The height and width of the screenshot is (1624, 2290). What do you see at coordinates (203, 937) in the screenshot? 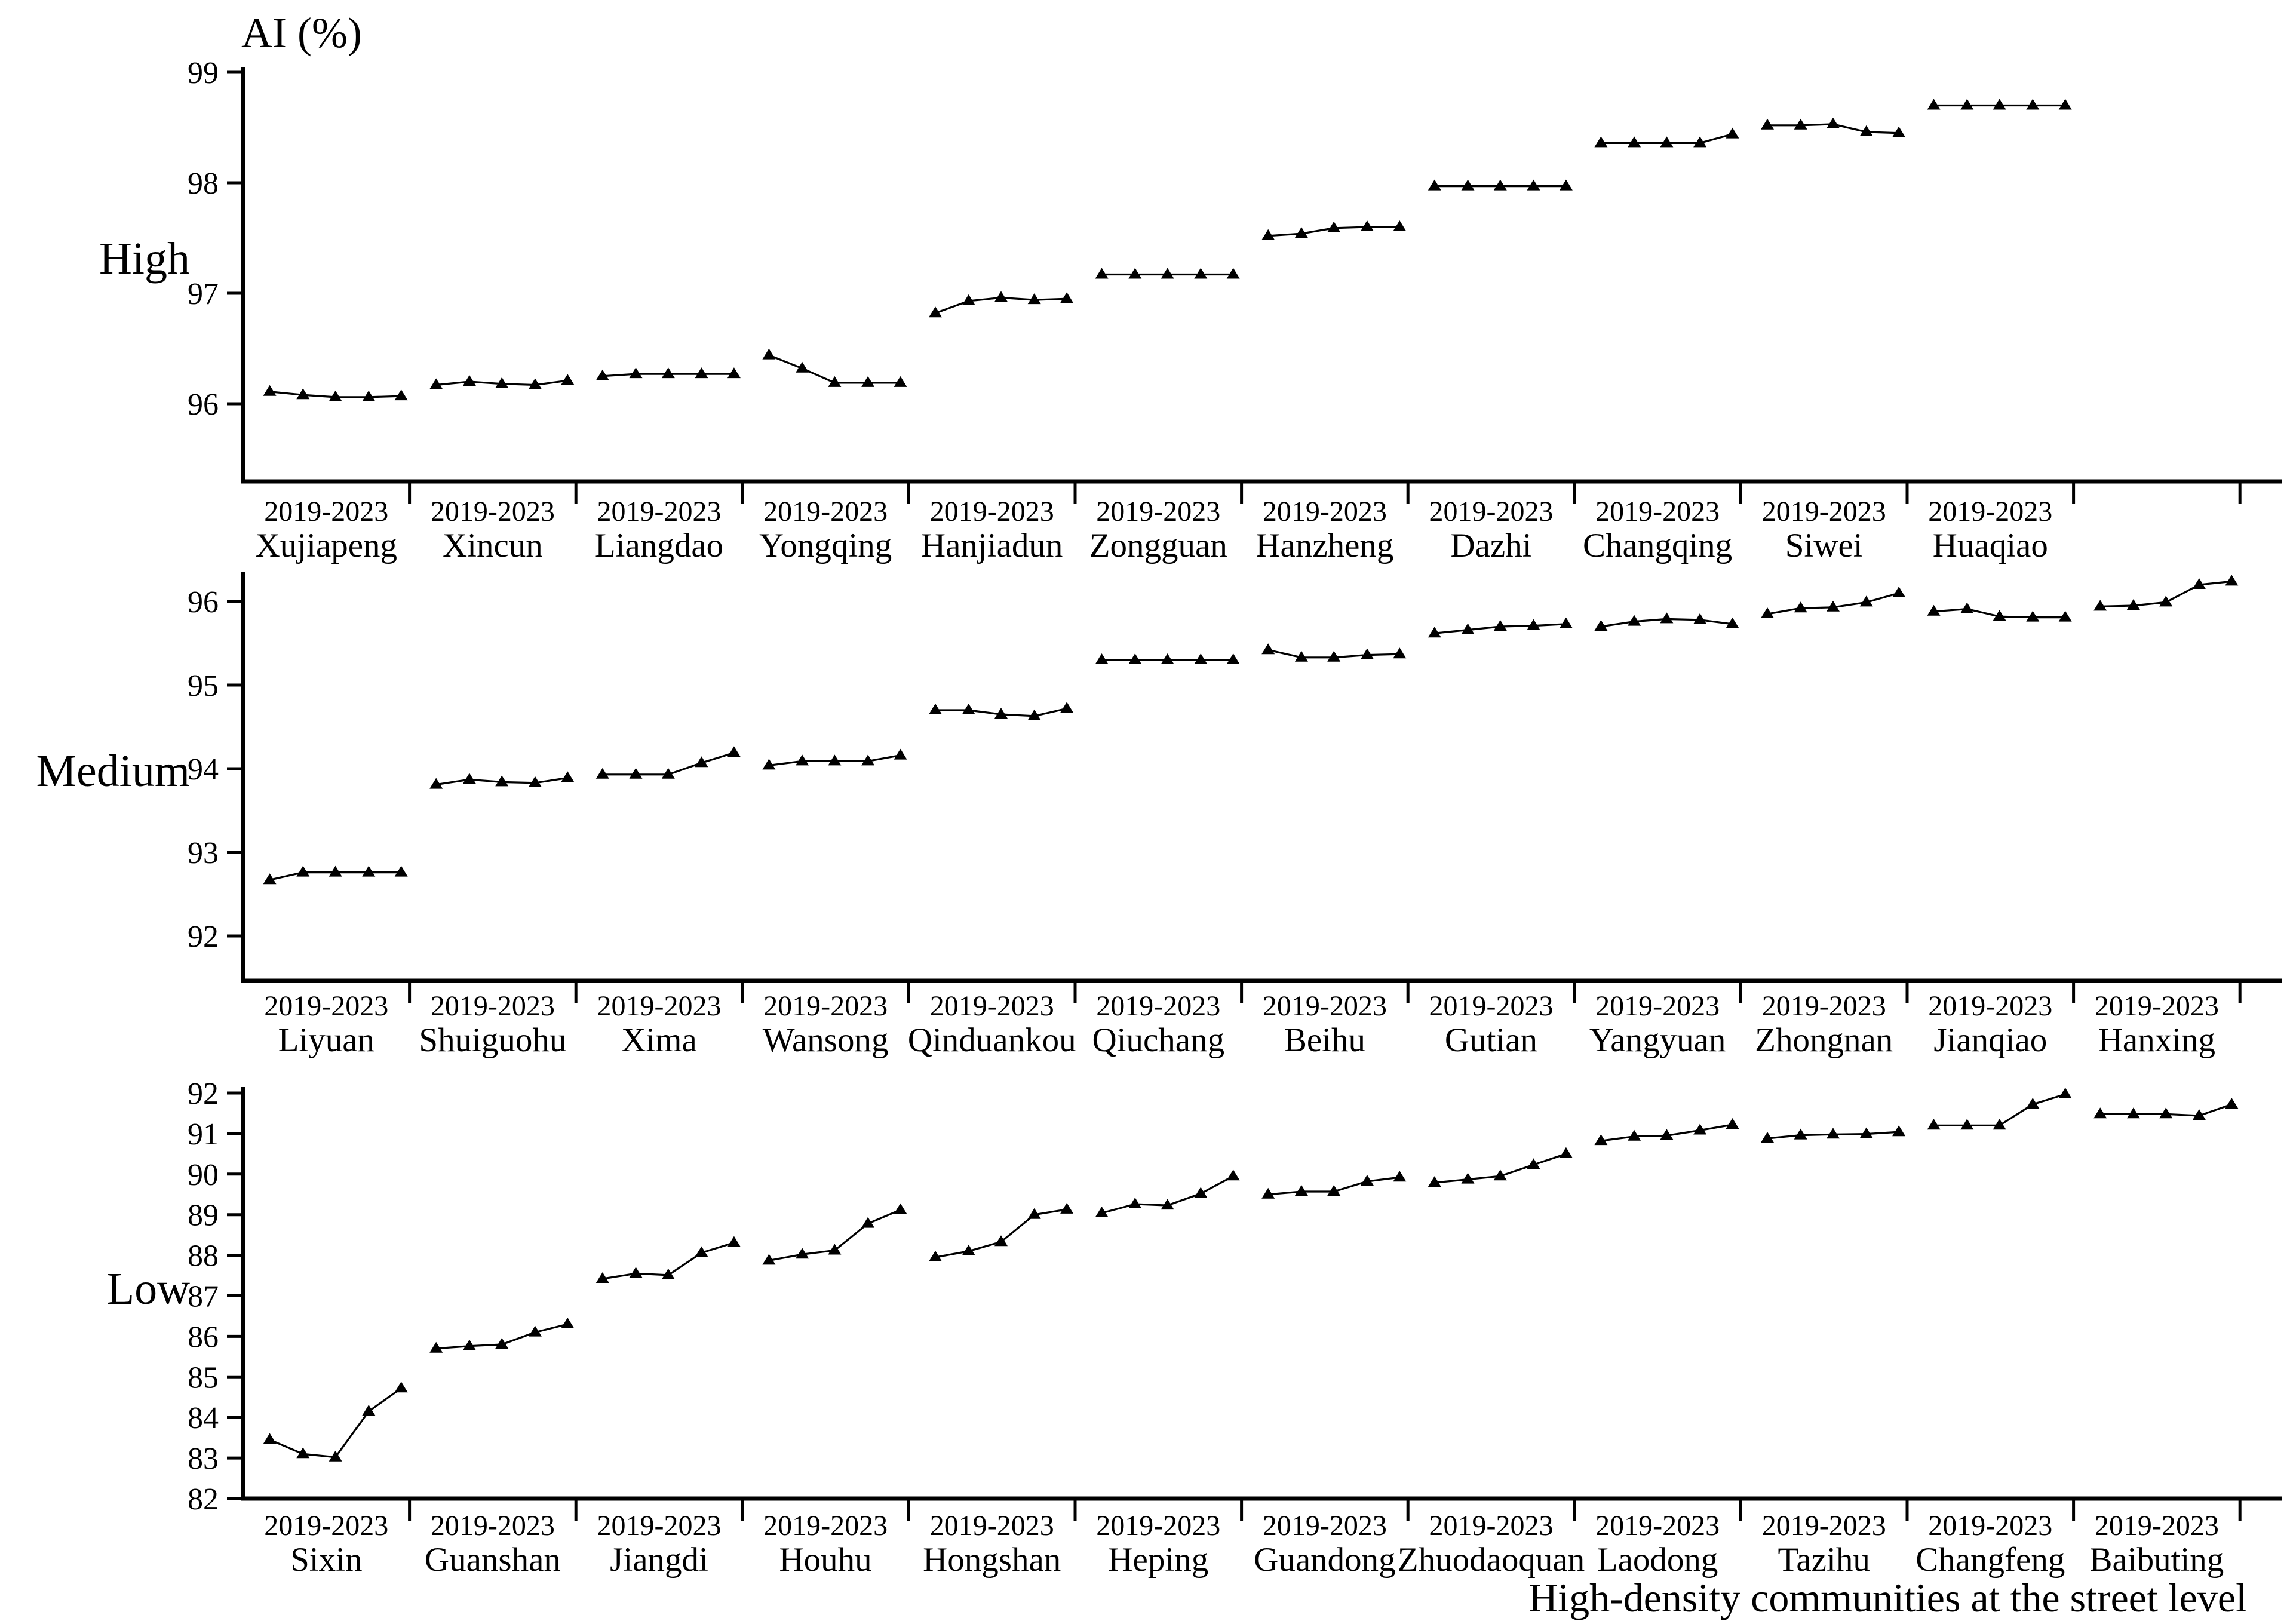
I see `y-tick-label: 92` at bounding box center [203, 937].